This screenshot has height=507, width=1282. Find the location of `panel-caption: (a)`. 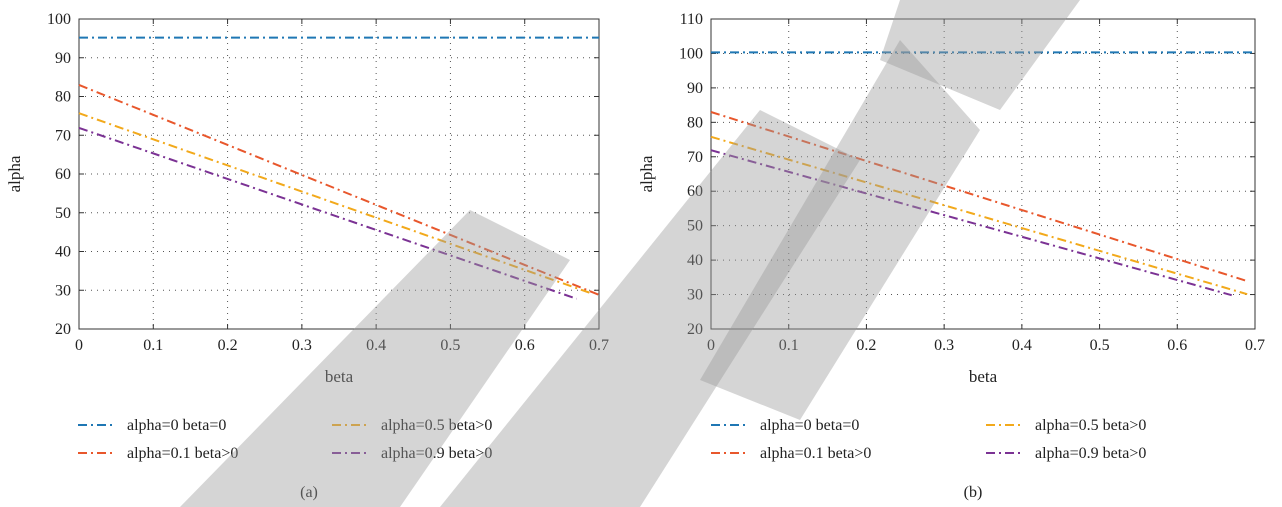

panel-caption: (a) is located at coordinates (309, 492).